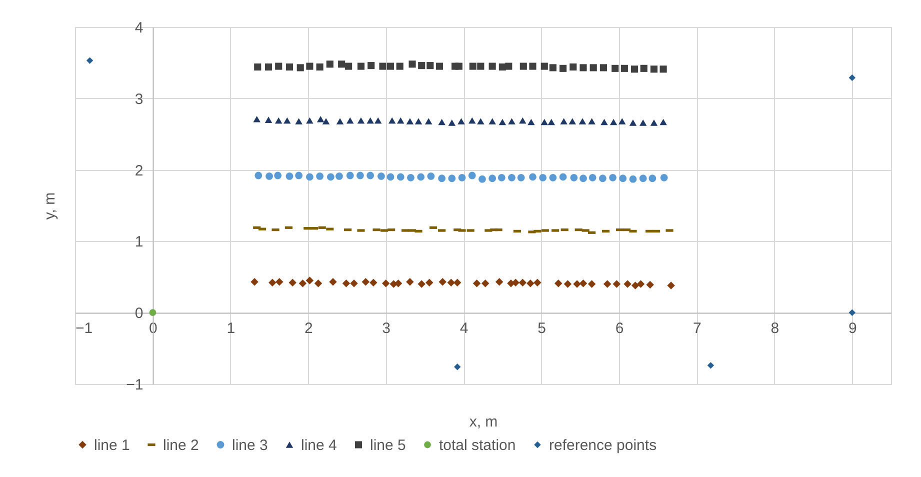  Describe the element at coordinates (619, 329) in the screenshot. I see `x-tick-label: 6` at that location.